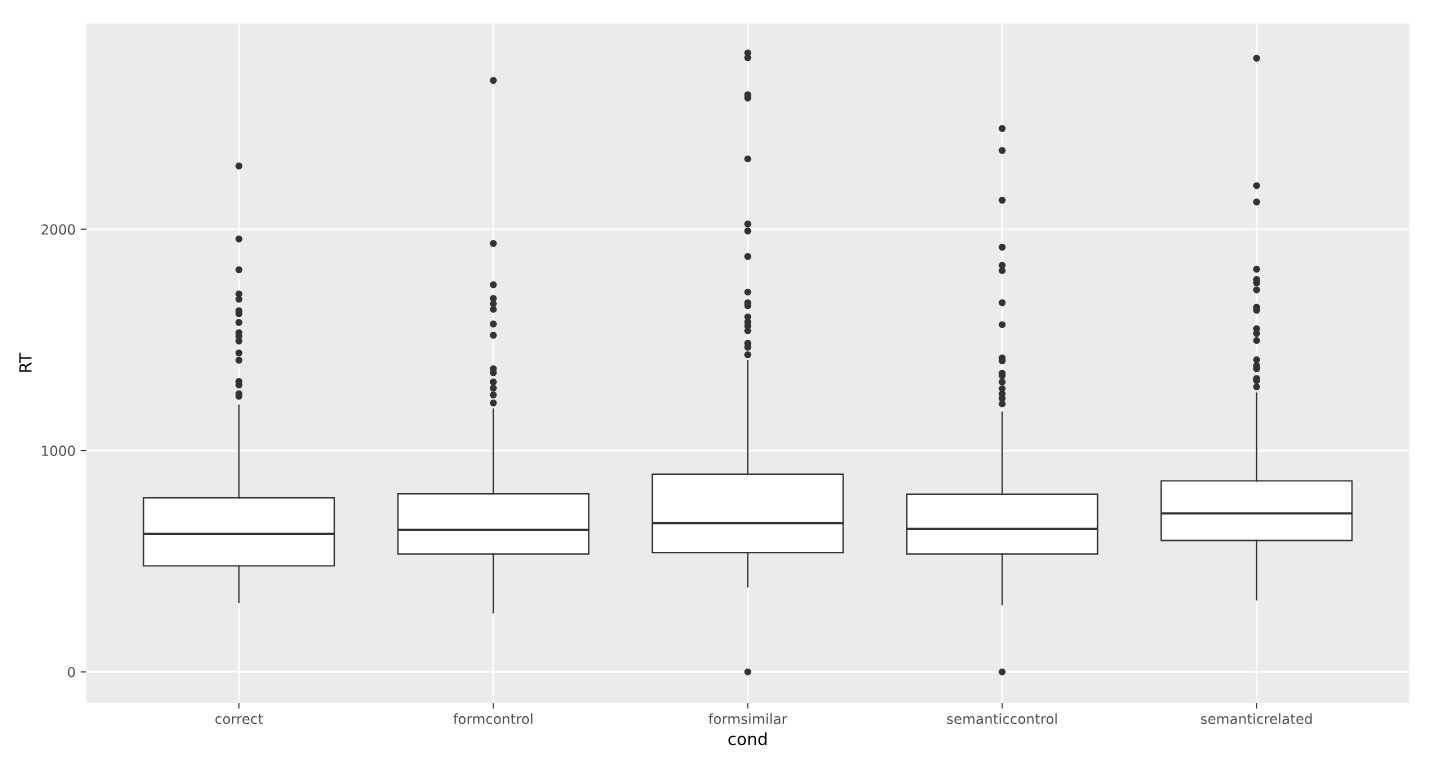  What do you see at coordinates (25, 362) in the screenshot?
I see `y-axis-title: RT` at bounding box center [25, 362].